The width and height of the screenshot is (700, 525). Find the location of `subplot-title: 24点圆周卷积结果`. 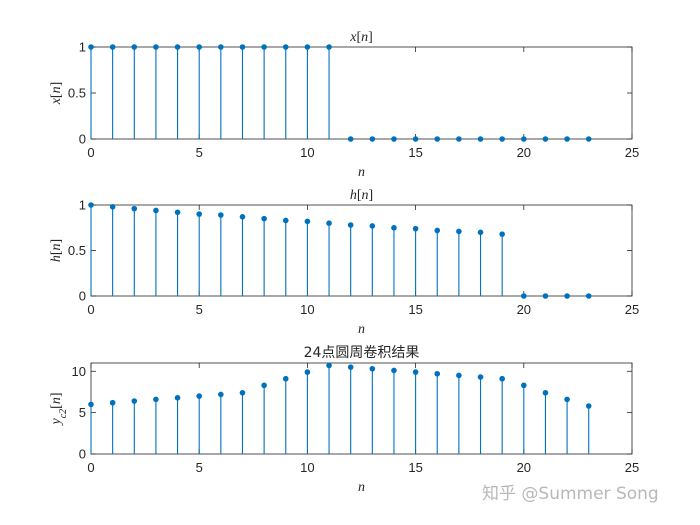

subplot-title: 24点圆周卷积结果 is located at coordinates (362, 353).